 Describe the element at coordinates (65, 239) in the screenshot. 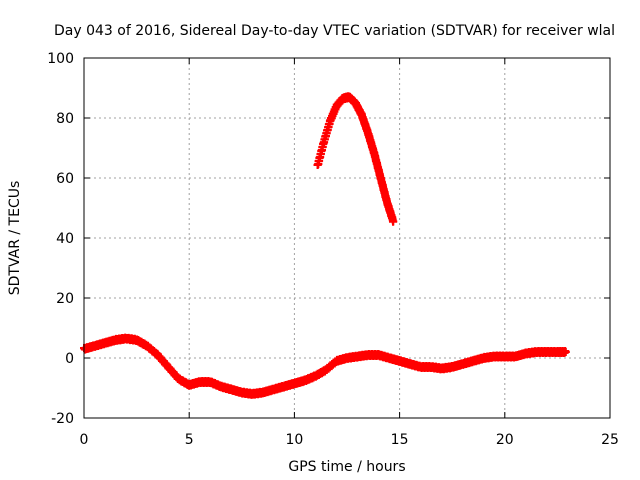

I see `y-tick-label: 40` at that location.